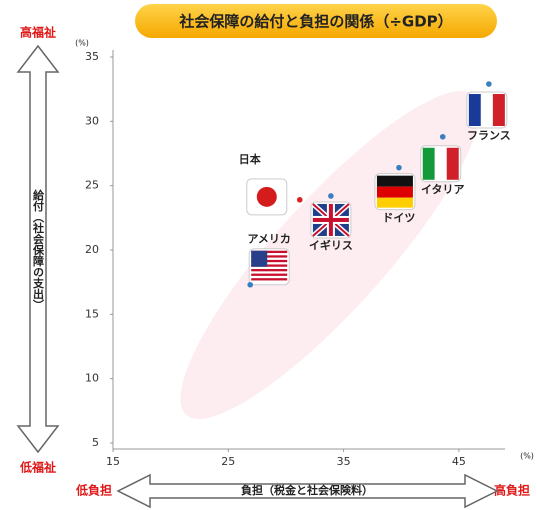 Image resolution: width=537 pixels, height=510 pixels. Describe the element at coordinates (527, 456) in the screenshot. I see `x-unit: (%)` at that location.